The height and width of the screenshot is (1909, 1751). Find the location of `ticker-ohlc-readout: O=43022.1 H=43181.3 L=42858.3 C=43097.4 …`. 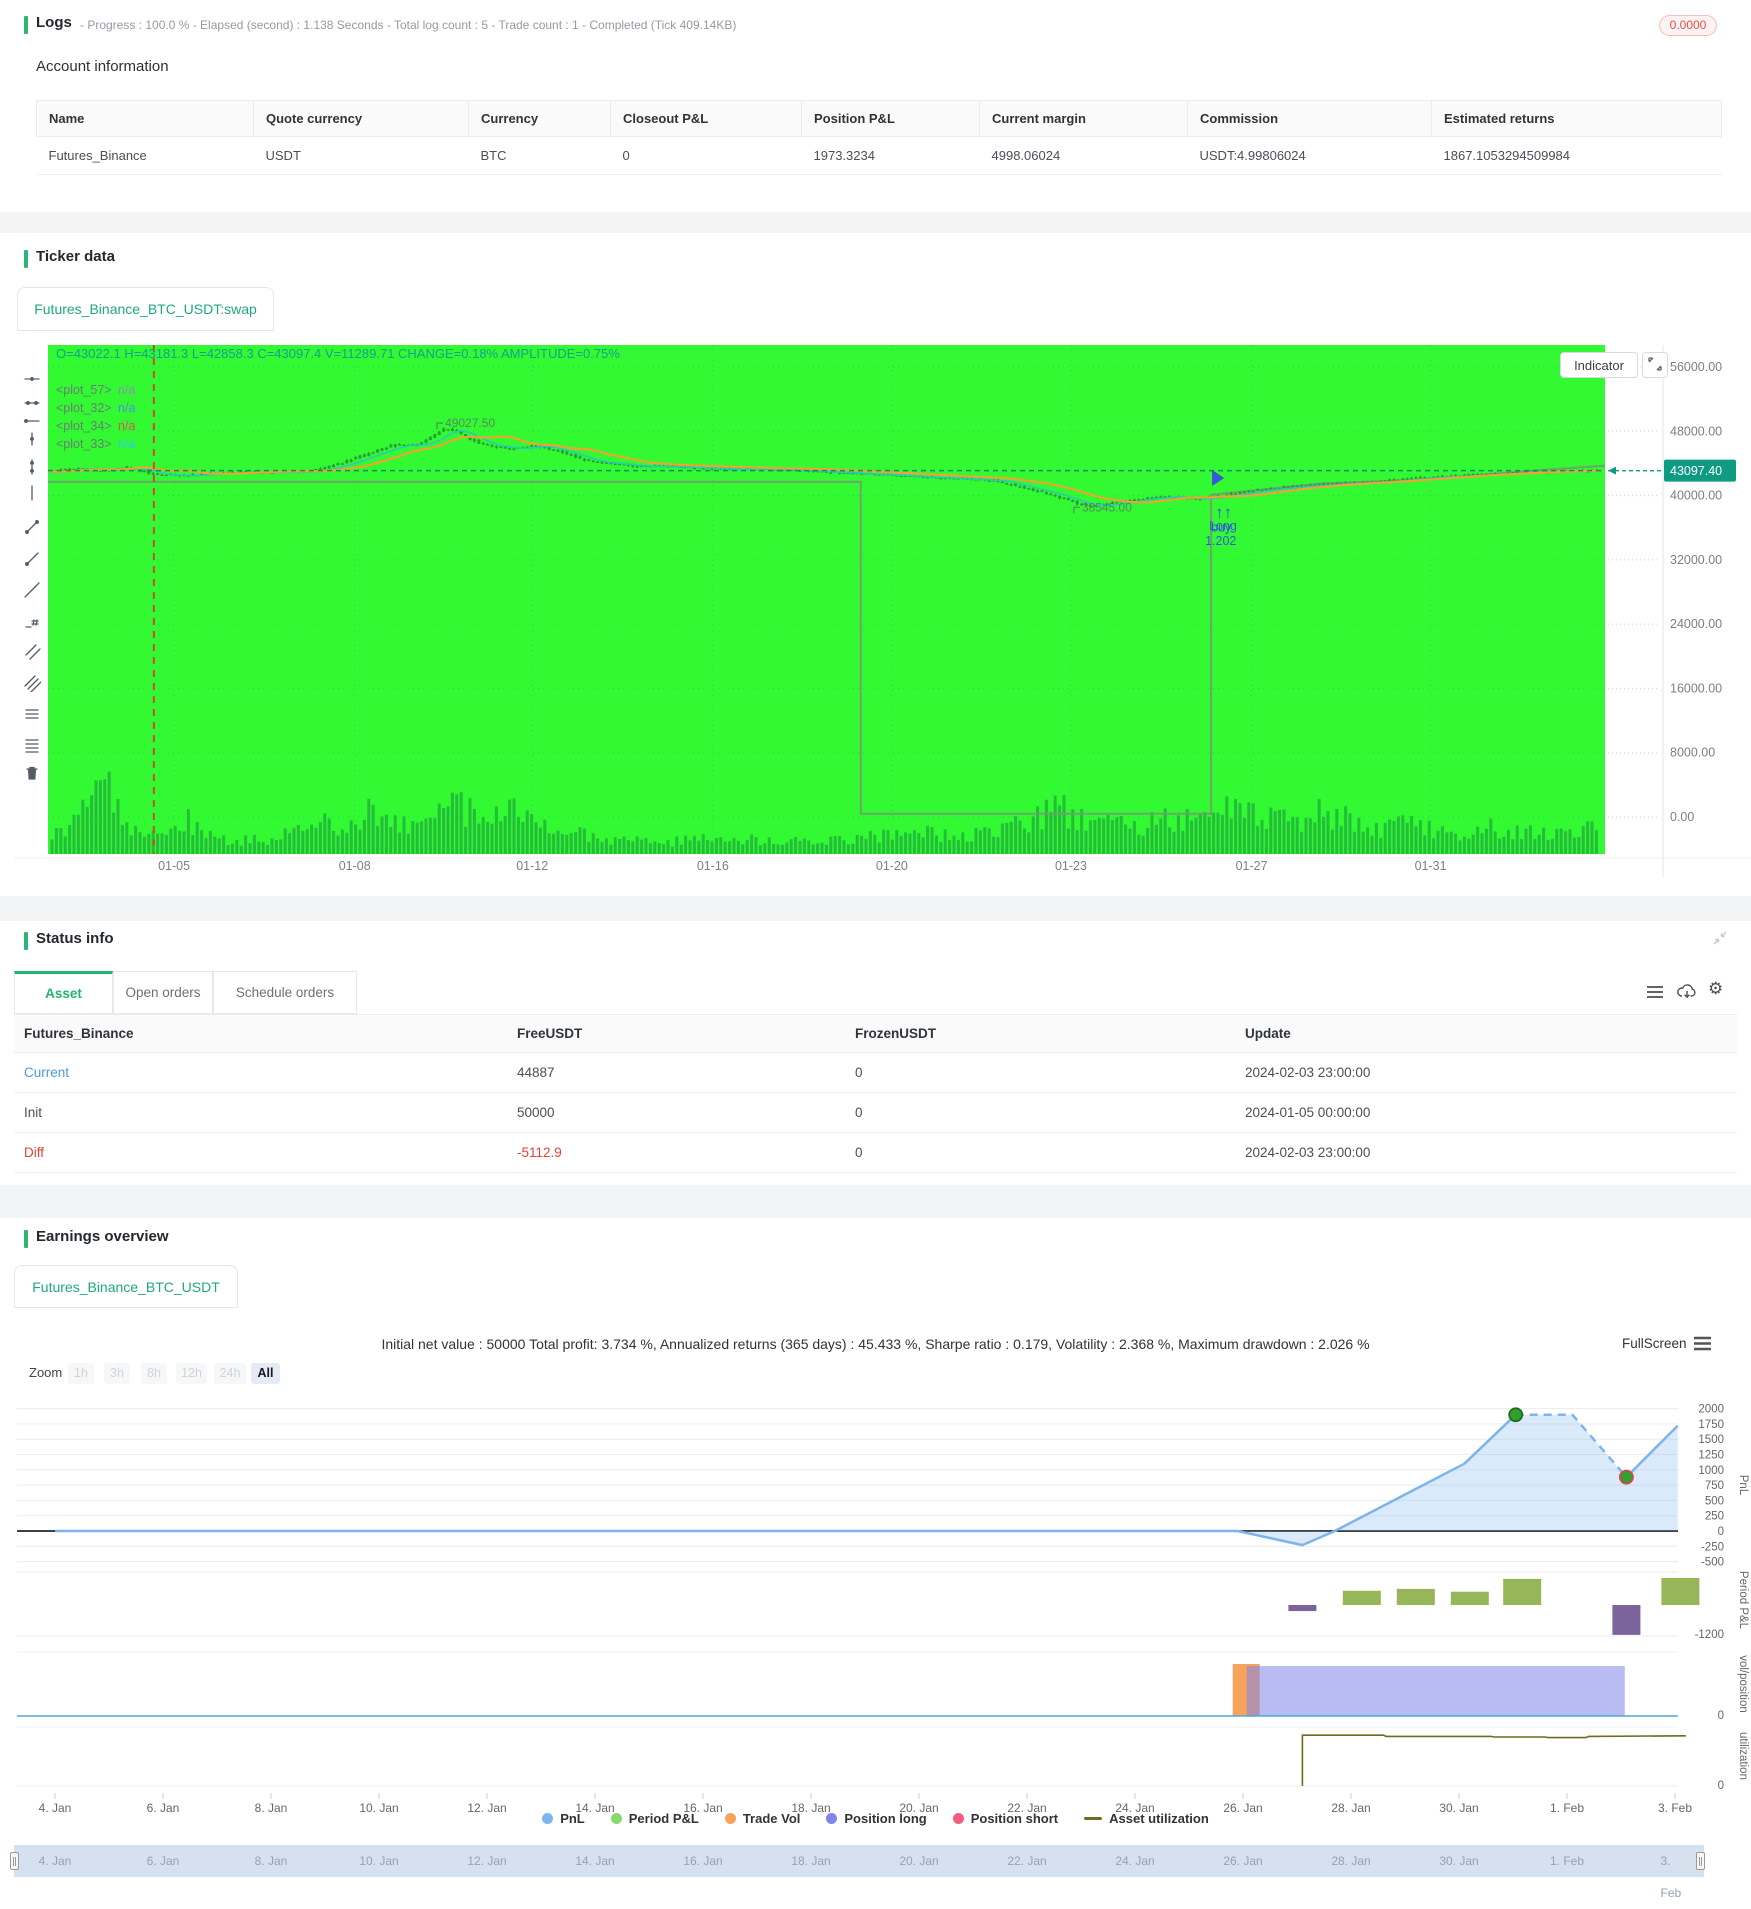

ticker-ohlc-readout: O=43022.1 H=43181.3 L=42858.3 C=43097.4 … is located at coordinates (338, 353).